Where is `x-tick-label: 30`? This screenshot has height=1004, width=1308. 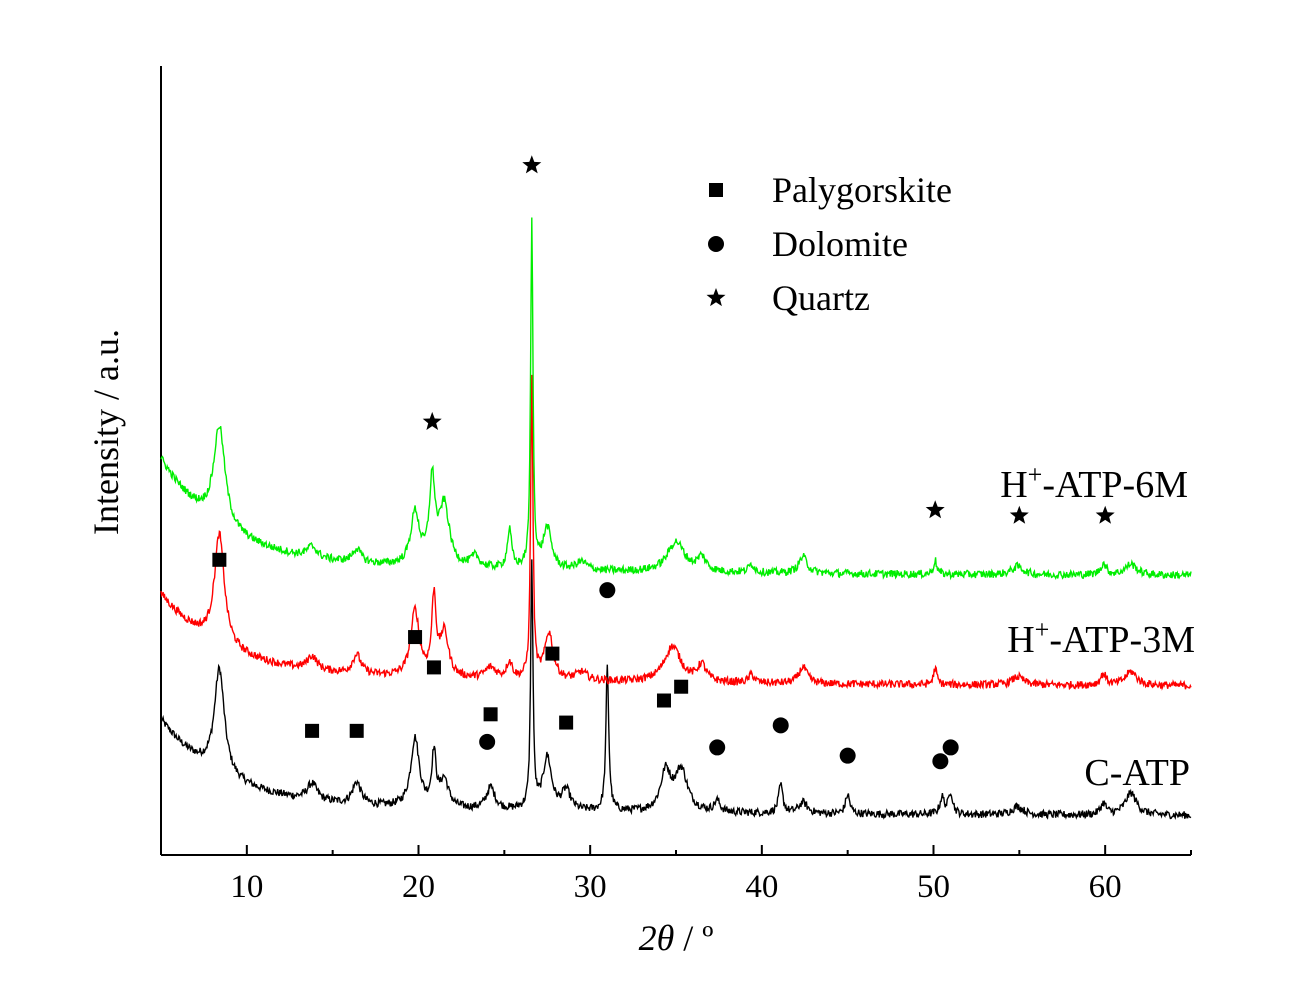 x-tick-label: 30 is located at coordinates (590, 887).